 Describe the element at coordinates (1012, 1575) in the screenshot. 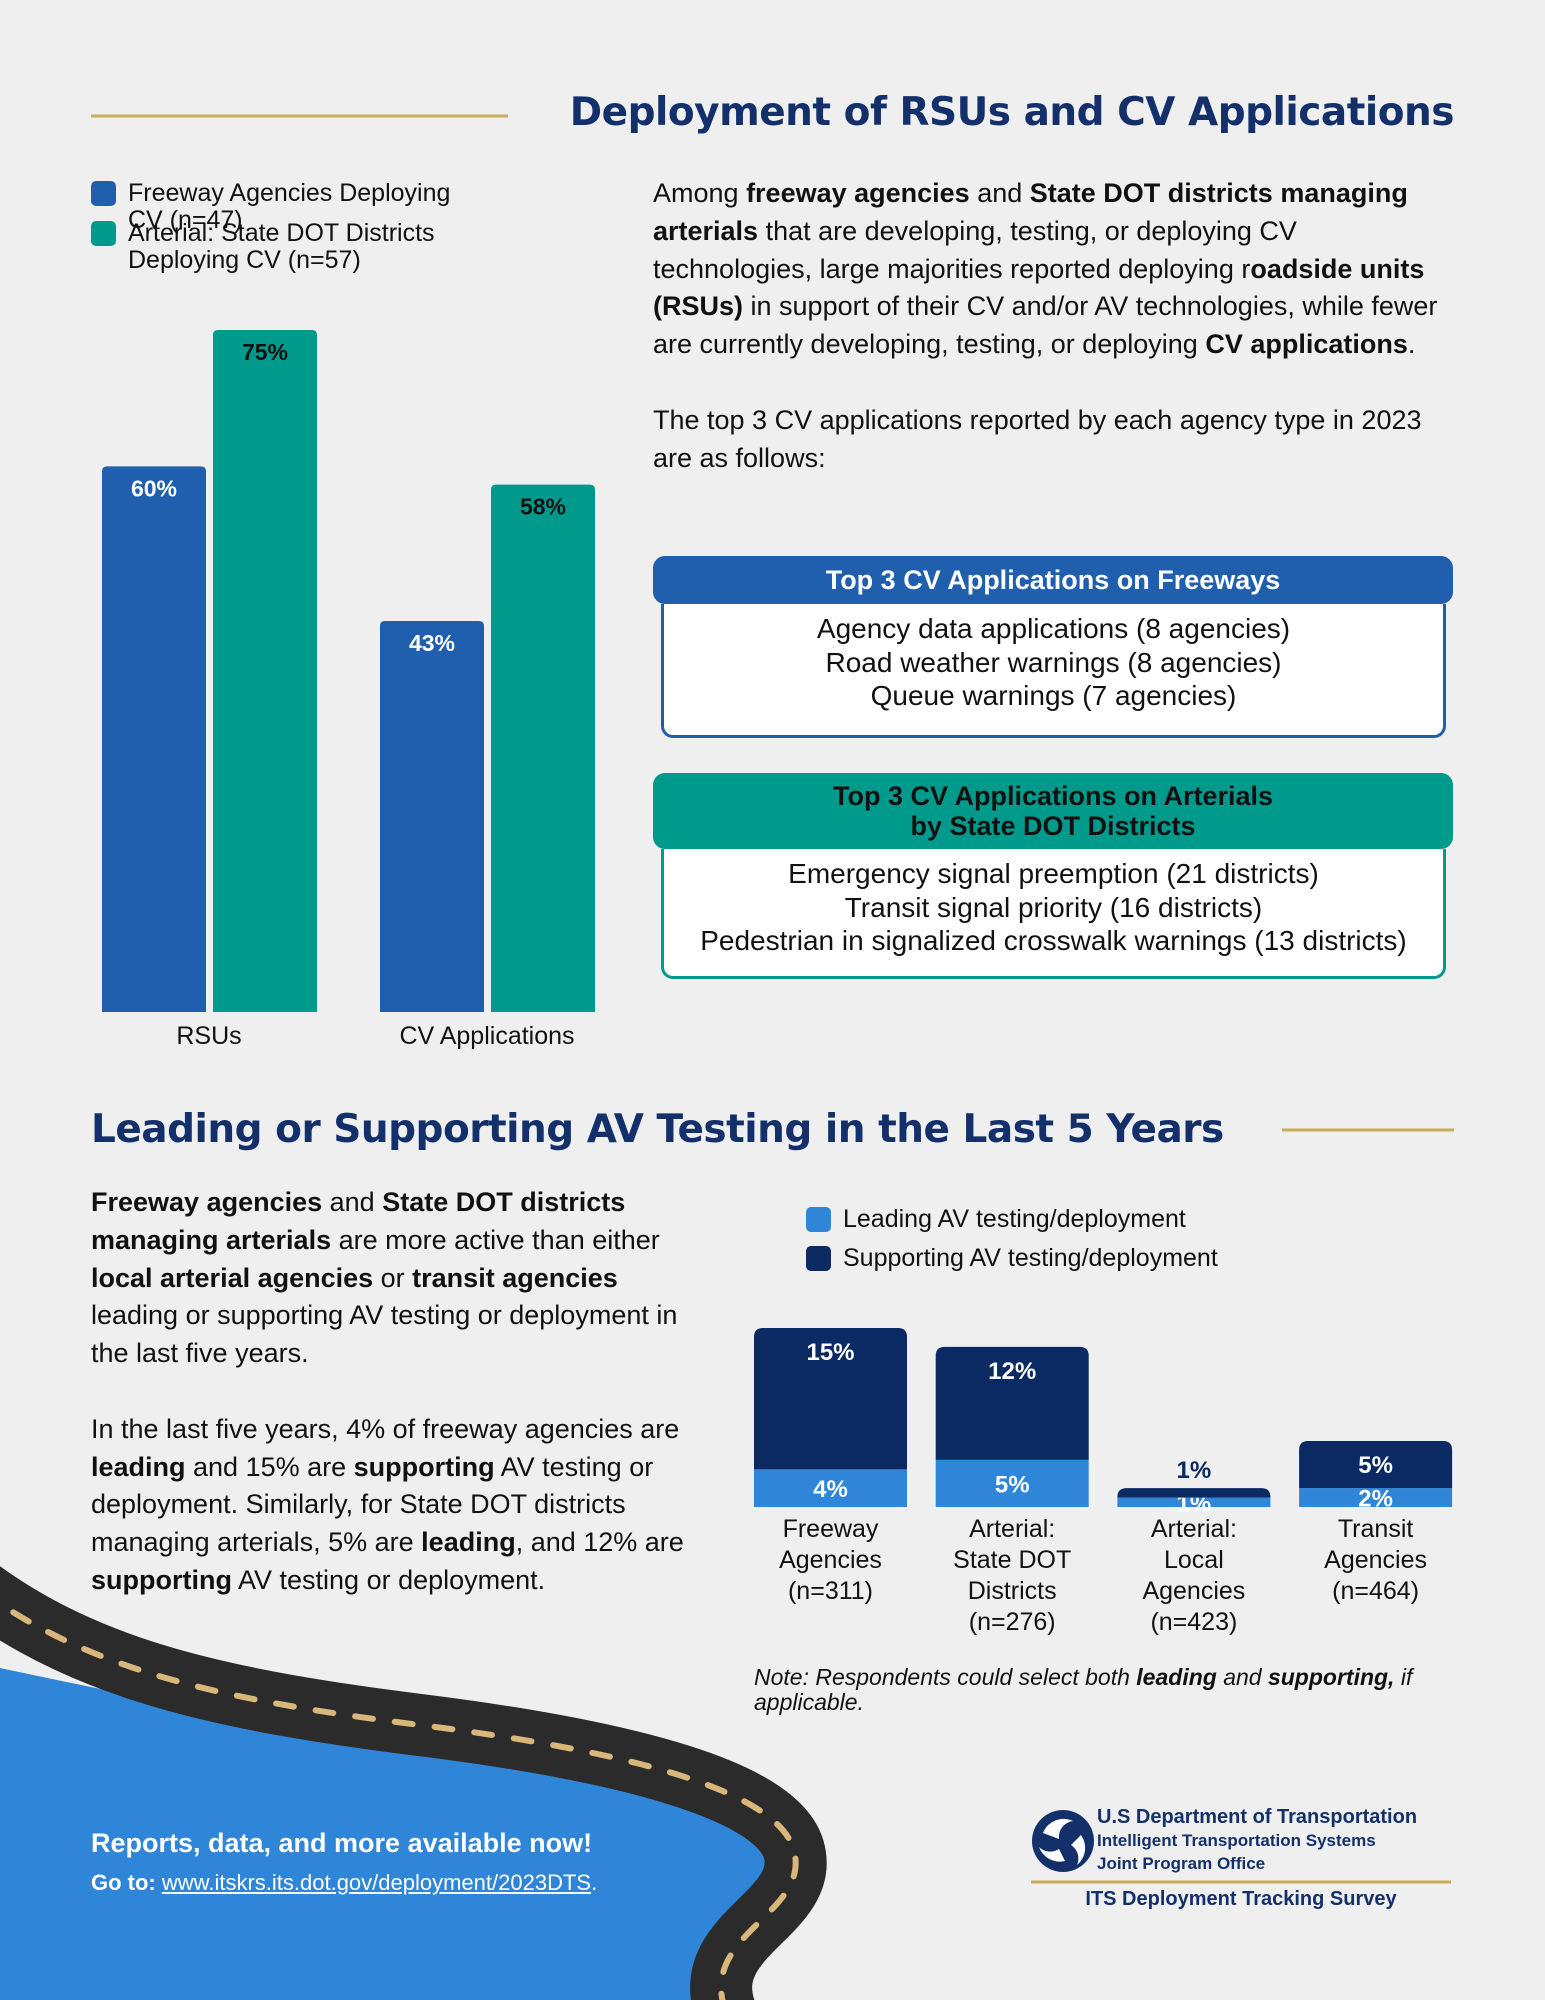

I see `x-tick-label: Arterial: State DOT Districts (n=276)` at that location.